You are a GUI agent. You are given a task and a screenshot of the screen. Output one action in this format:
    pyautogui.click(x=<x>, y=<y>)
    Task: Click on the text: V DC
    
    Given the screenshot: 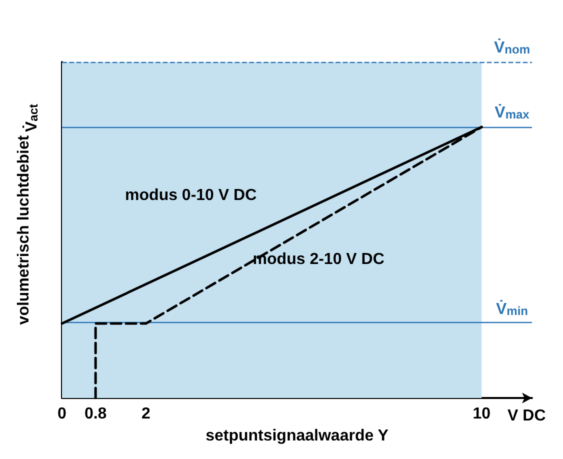 What is the action you would take?
    pyautogui.click(x=527, y=416)
    